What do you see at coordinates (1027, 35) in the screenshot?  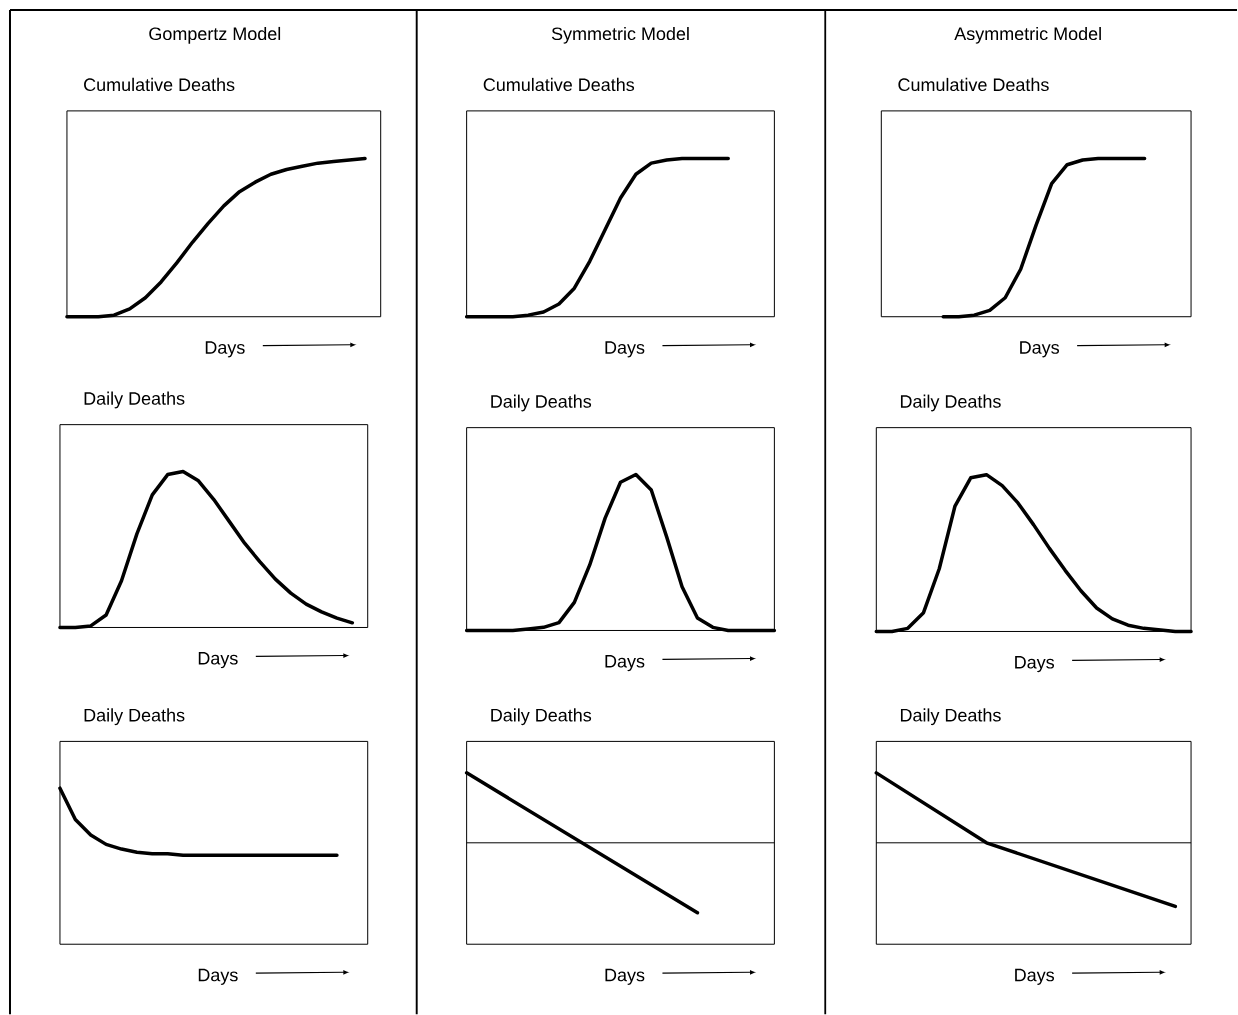 I see `chart-title: Asymmetric Model` at bounding box center [1027, 35].